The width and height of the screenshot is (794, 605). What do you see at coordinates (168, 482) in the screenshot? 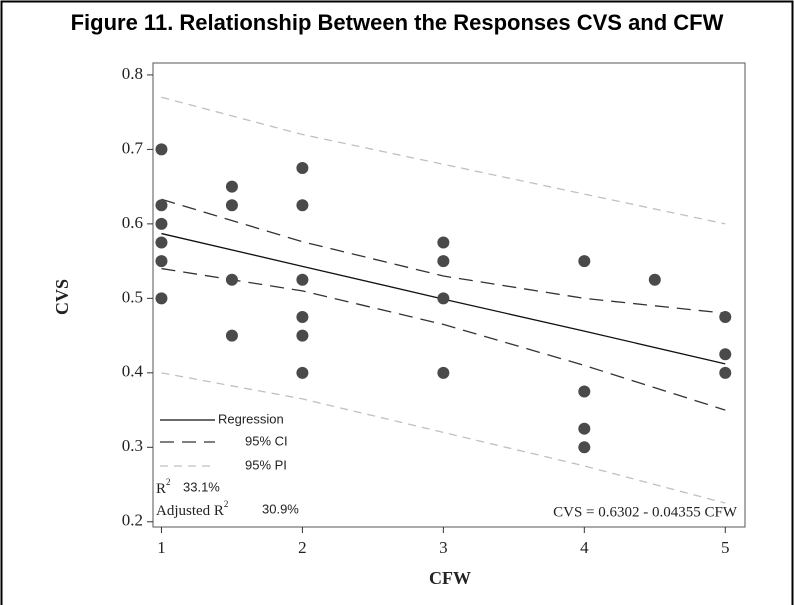
I see `r-squared-sup: 2` at bounding box center [168, 482].